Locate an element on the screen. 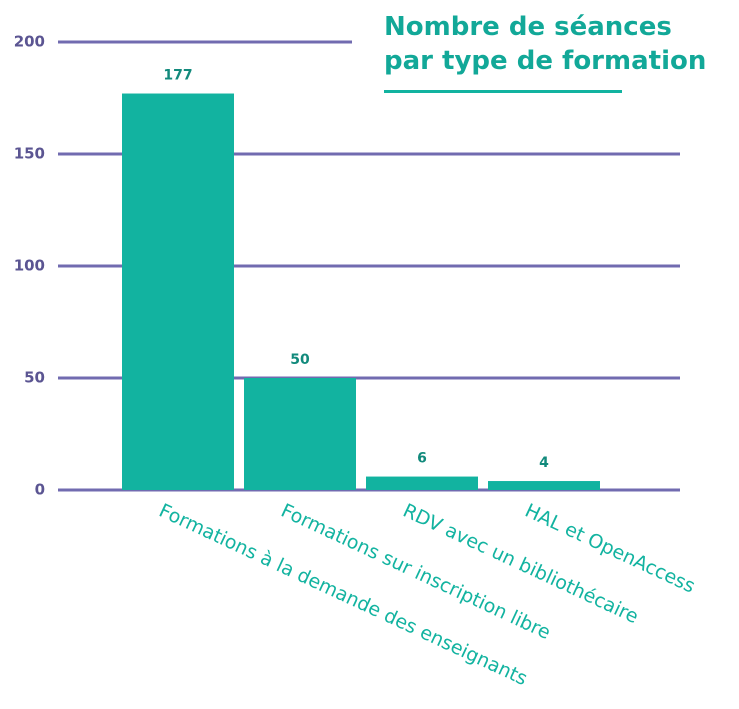 Image resolution: width=739 pixels, height=709 pixels. value-label: 50 is located at coordinates (300, 360).